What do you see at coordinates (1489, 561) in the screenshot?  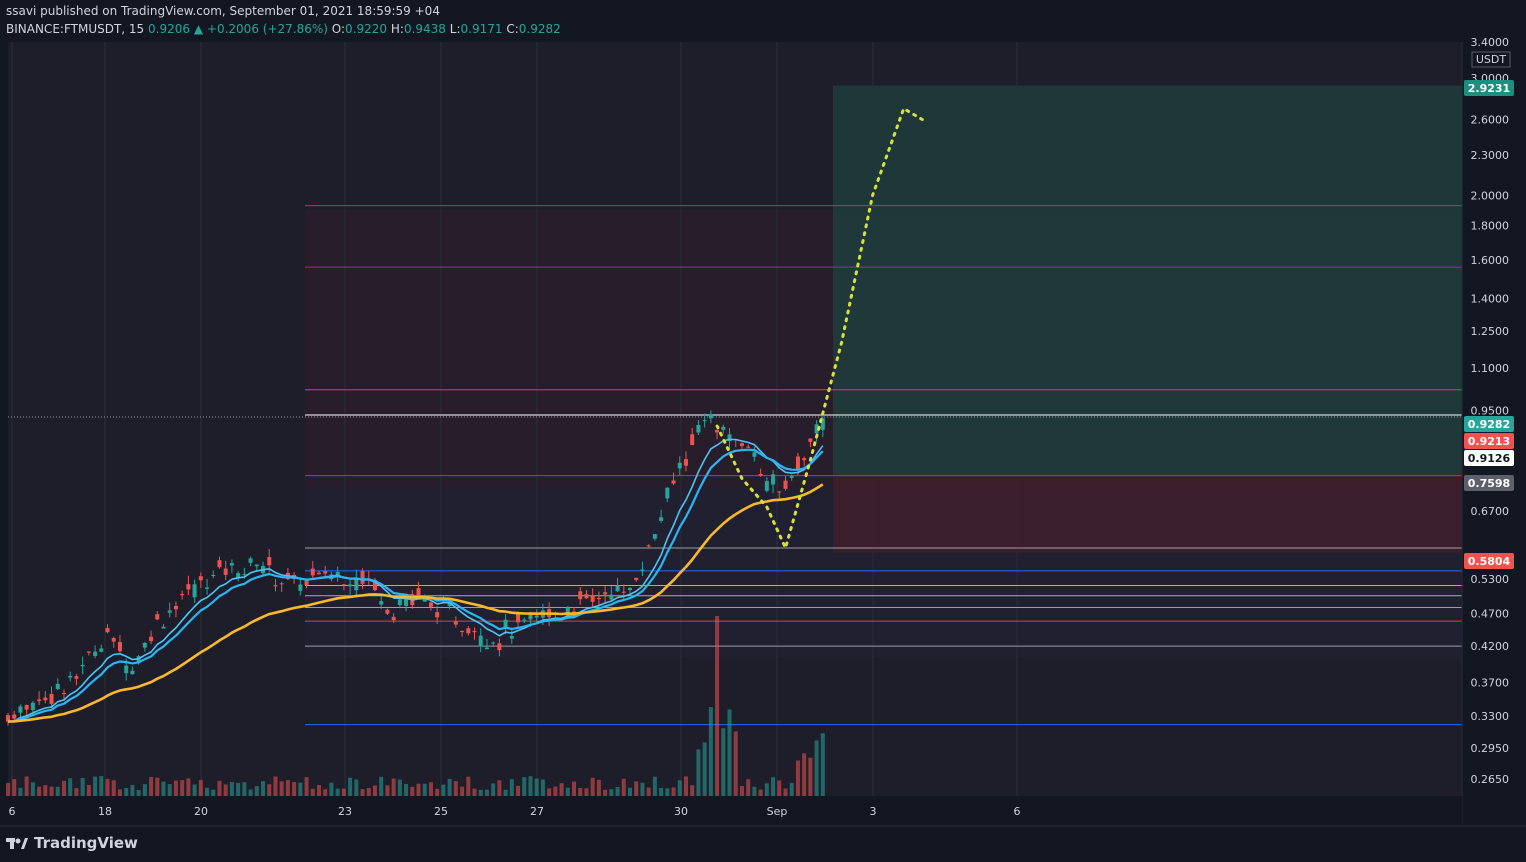 I see `price-tag-stop` at bounding box center [1489, 561].